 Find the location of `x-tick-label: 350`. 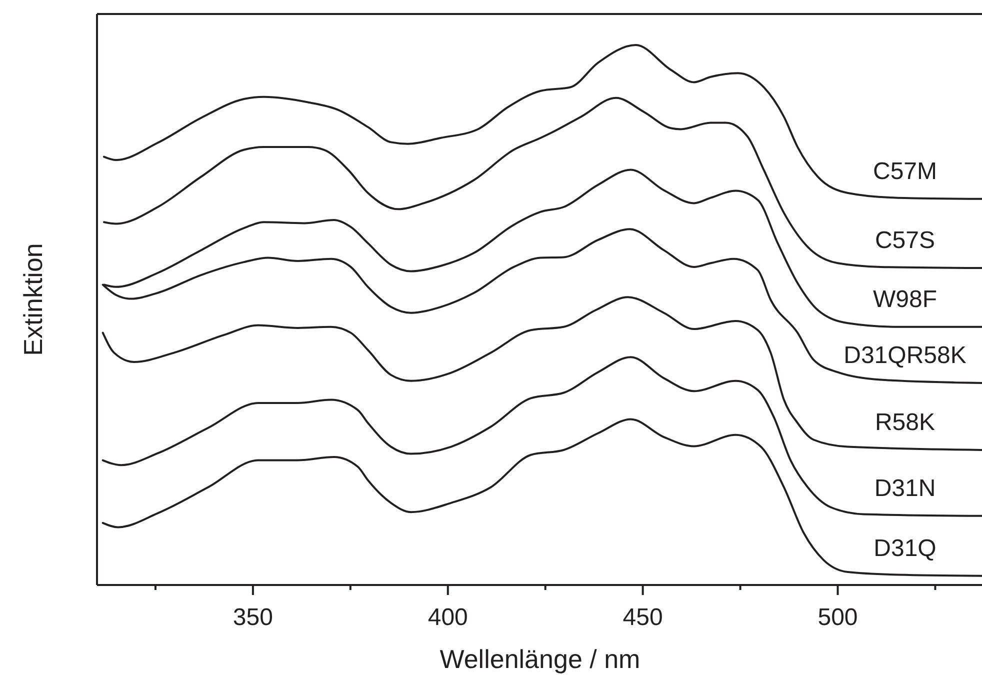

x-tick-label: 350 is located at coordinates (252, 617).